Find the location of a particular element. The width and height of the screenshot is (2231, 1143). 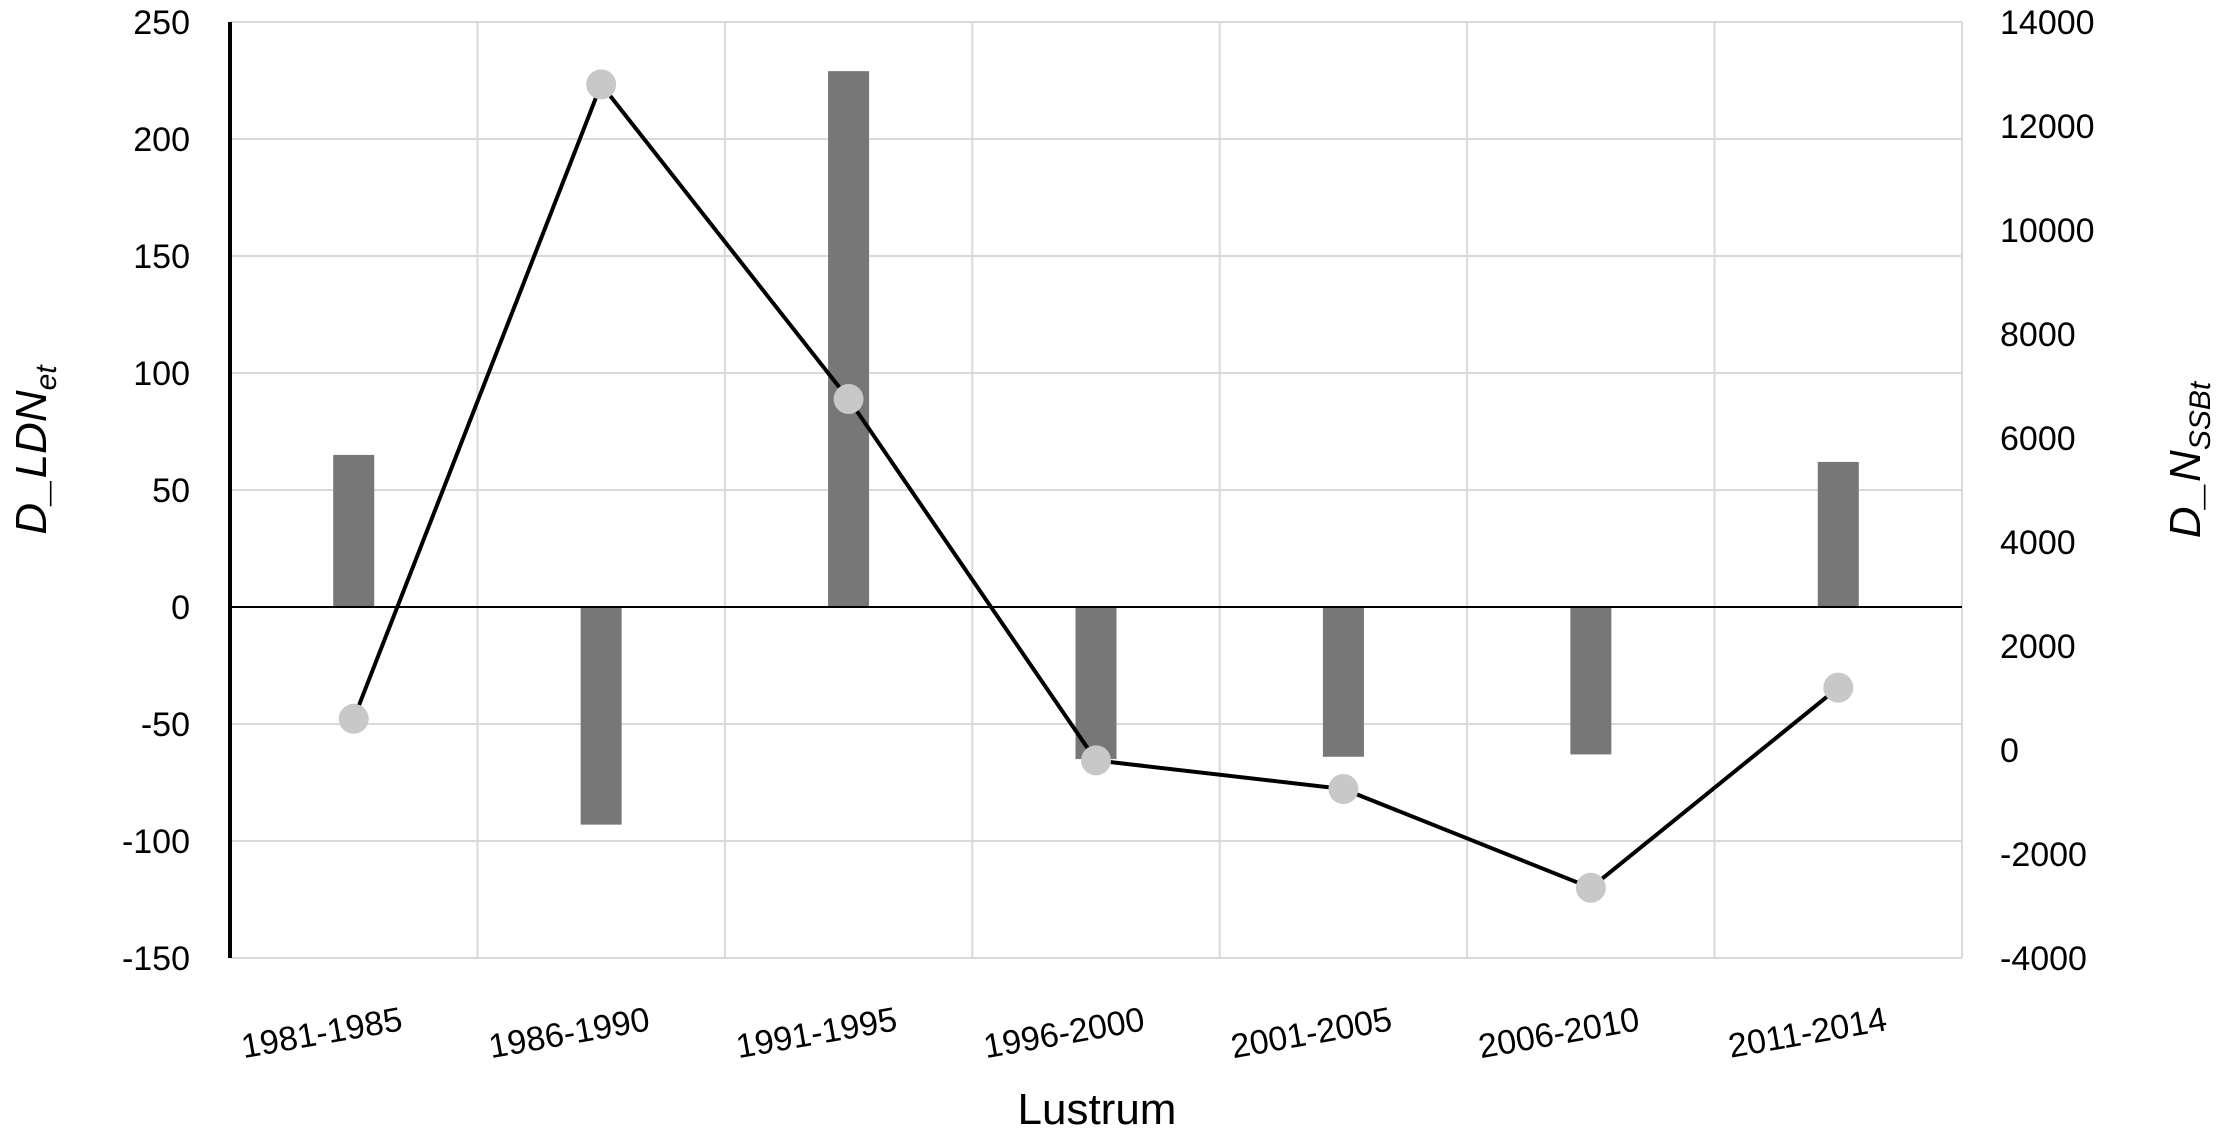

left-tick-label: 100 is located at coordinates (161, 374).